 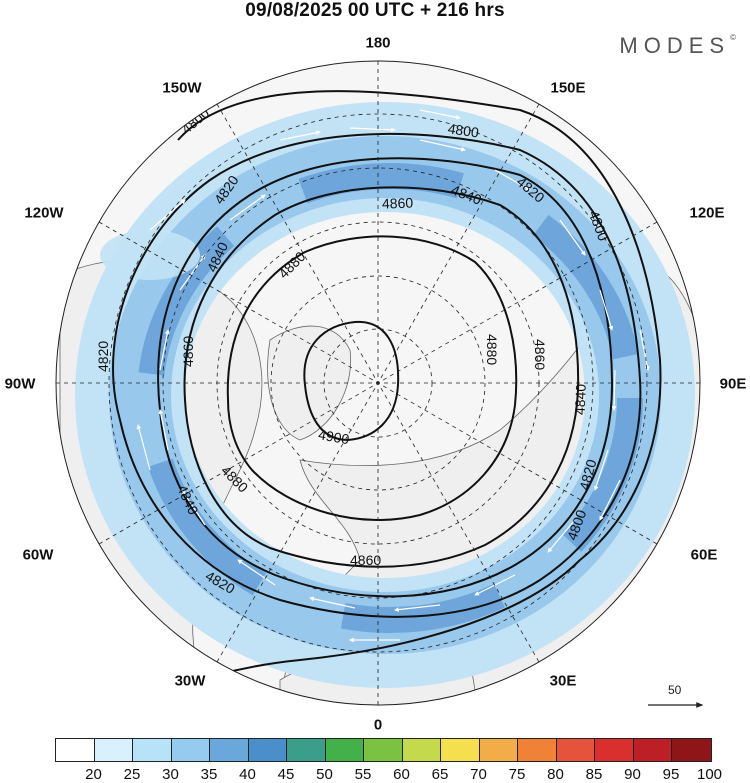 I want to click on modes-logo: MODES©, so click(x=677, y=46).